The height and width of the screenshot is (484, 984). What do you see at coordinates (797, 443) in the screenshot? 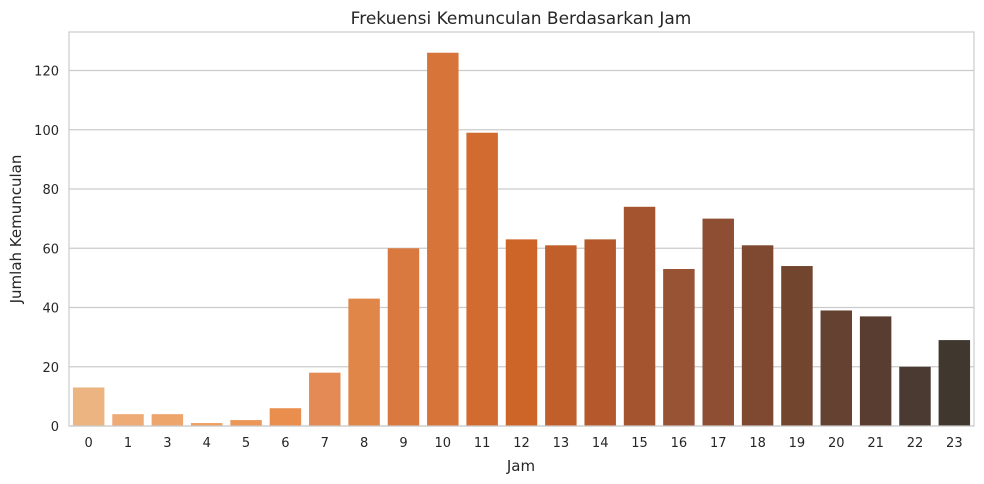
I see `x-tick-label: 19` at bounding box center [797, 443].